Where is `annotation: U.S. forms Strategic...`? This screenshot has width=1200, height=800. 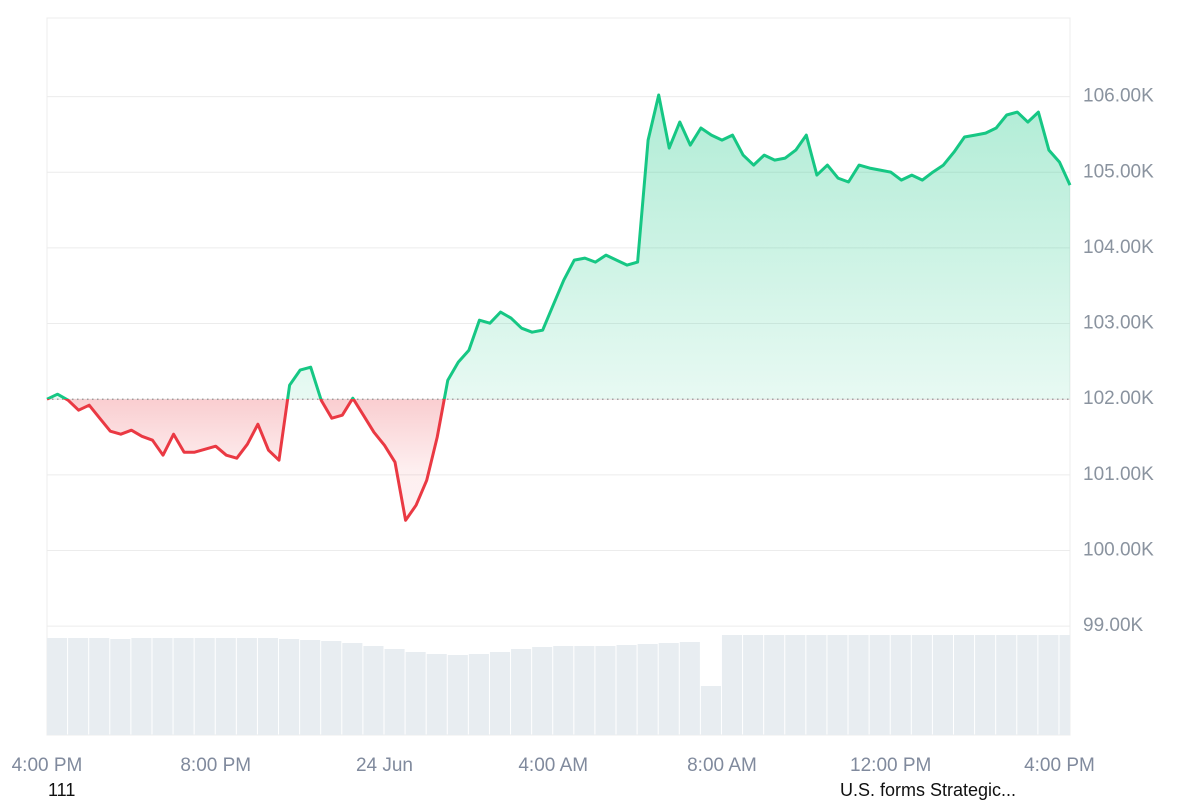
annotation: U.S. forms Strategic... is located at coordinates (928, 790).